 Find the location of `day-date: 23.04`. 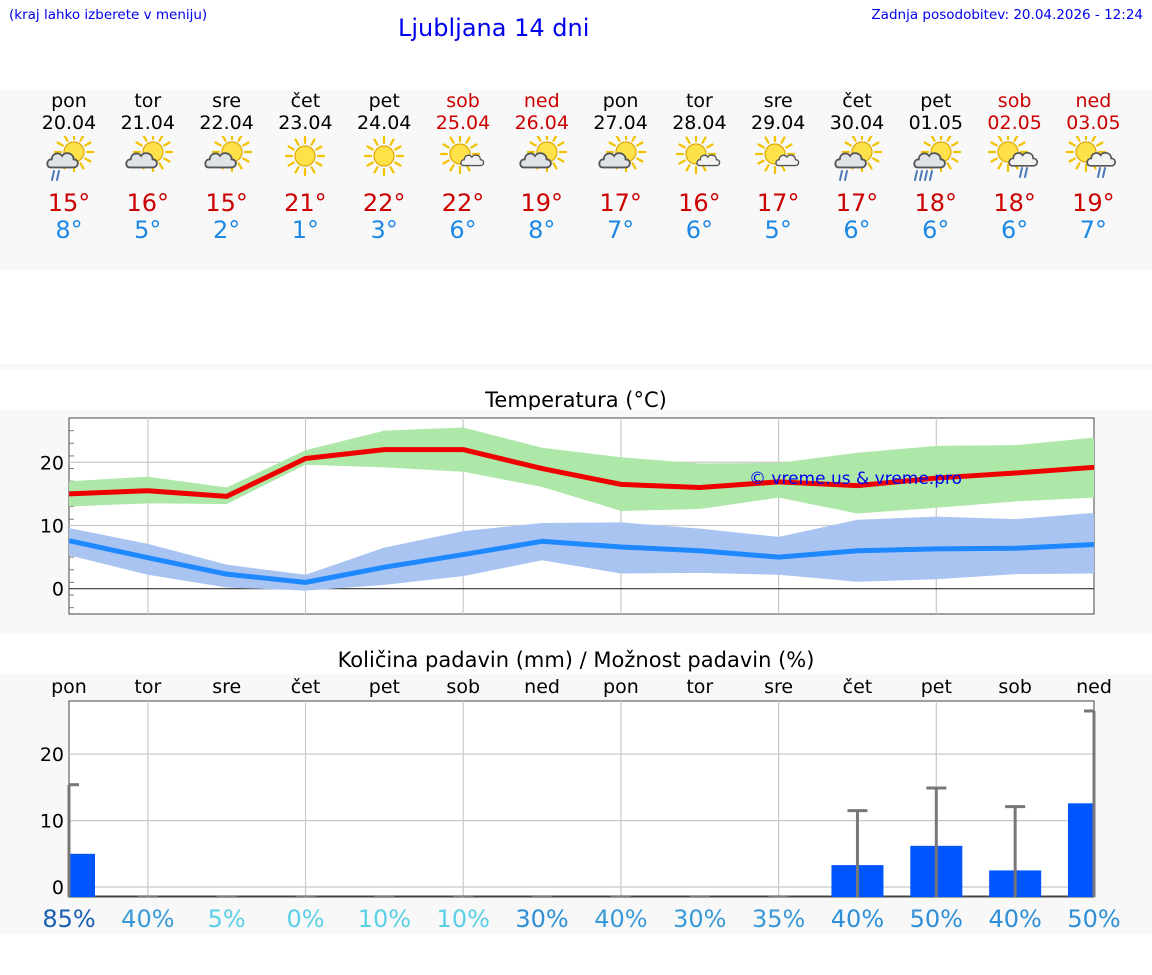

day-date: 23.04 is located at coordinates (305, 123).